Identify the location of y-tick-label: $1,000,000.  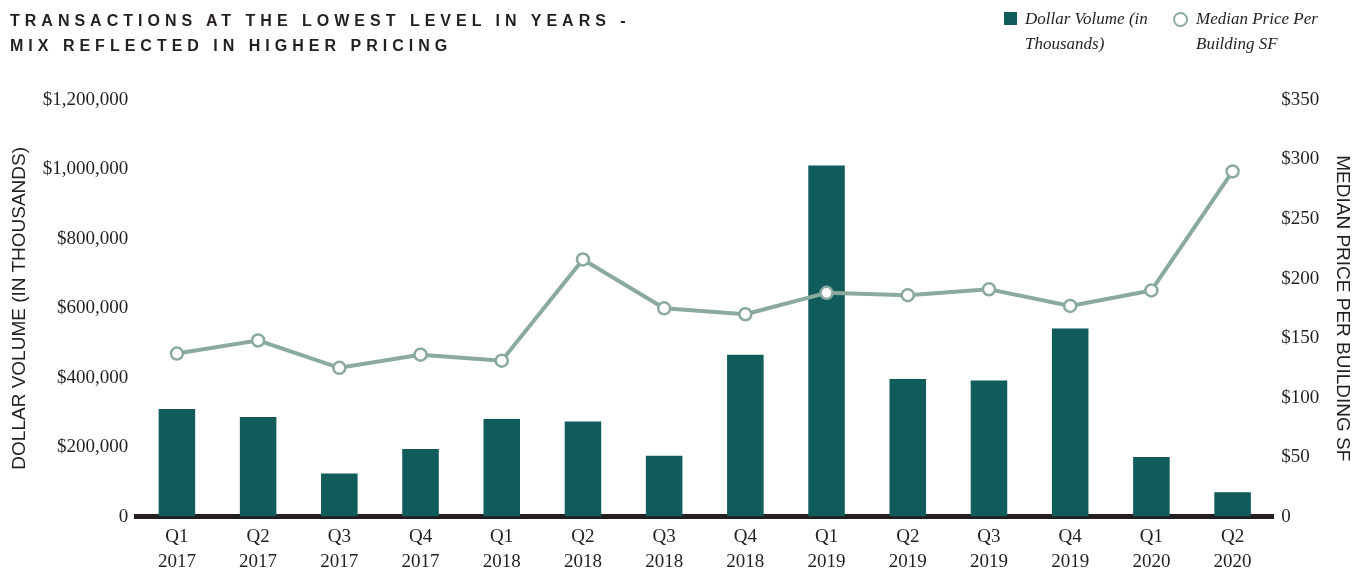
(85, 168).